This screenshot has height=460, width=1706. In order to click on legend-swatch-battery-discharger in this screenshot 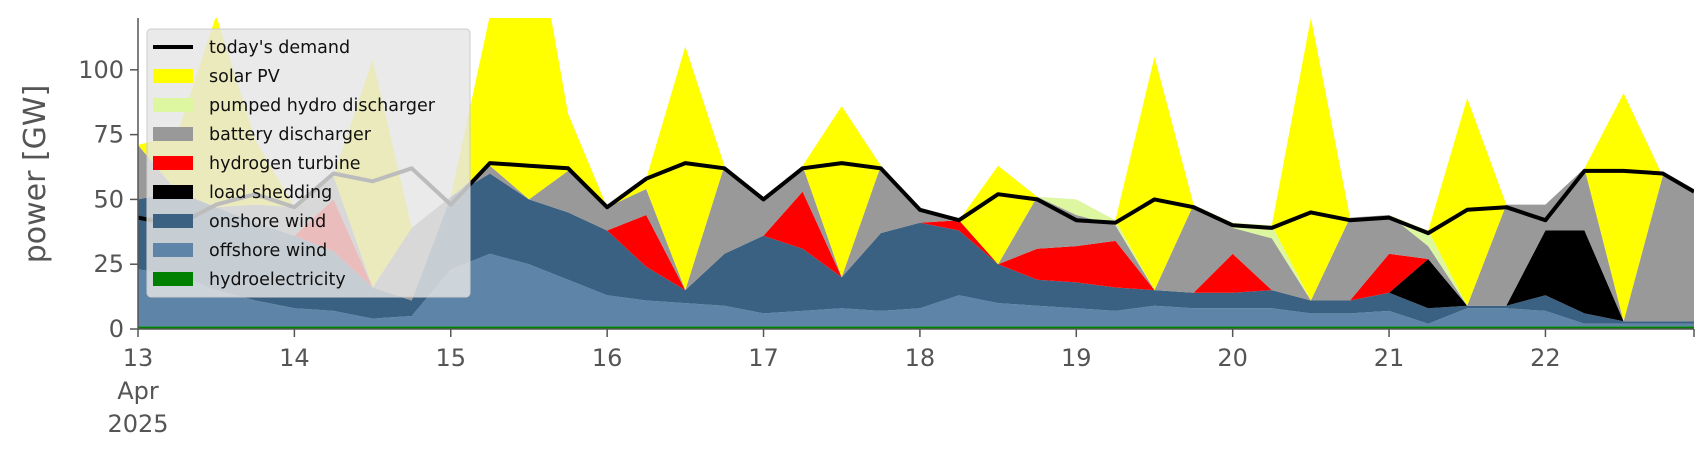, I will do `click(173, 134)`.